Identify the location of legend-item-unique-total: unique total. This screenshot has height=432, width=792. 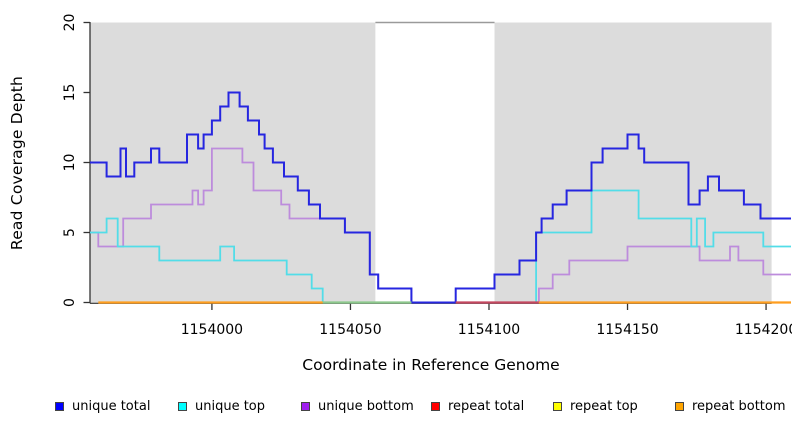
(102, 406).